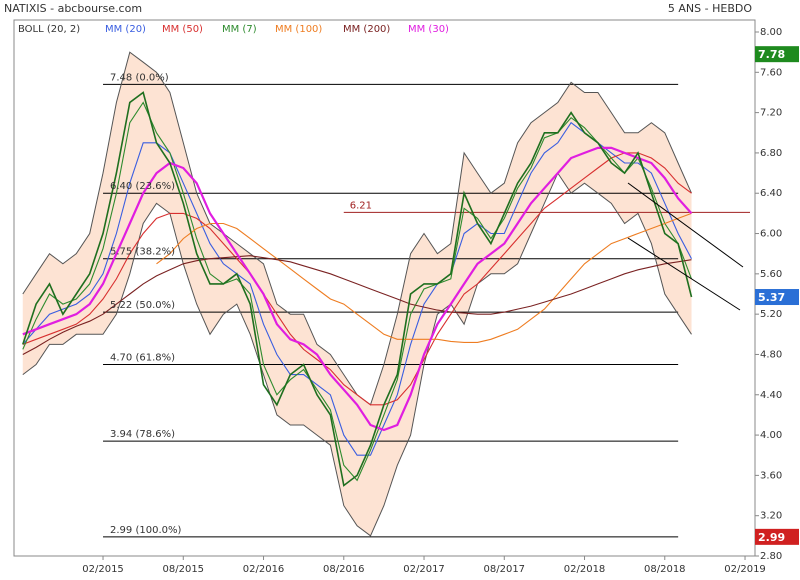  I want to click on legend-item: BOLL (20, 2), so click(49, 29).